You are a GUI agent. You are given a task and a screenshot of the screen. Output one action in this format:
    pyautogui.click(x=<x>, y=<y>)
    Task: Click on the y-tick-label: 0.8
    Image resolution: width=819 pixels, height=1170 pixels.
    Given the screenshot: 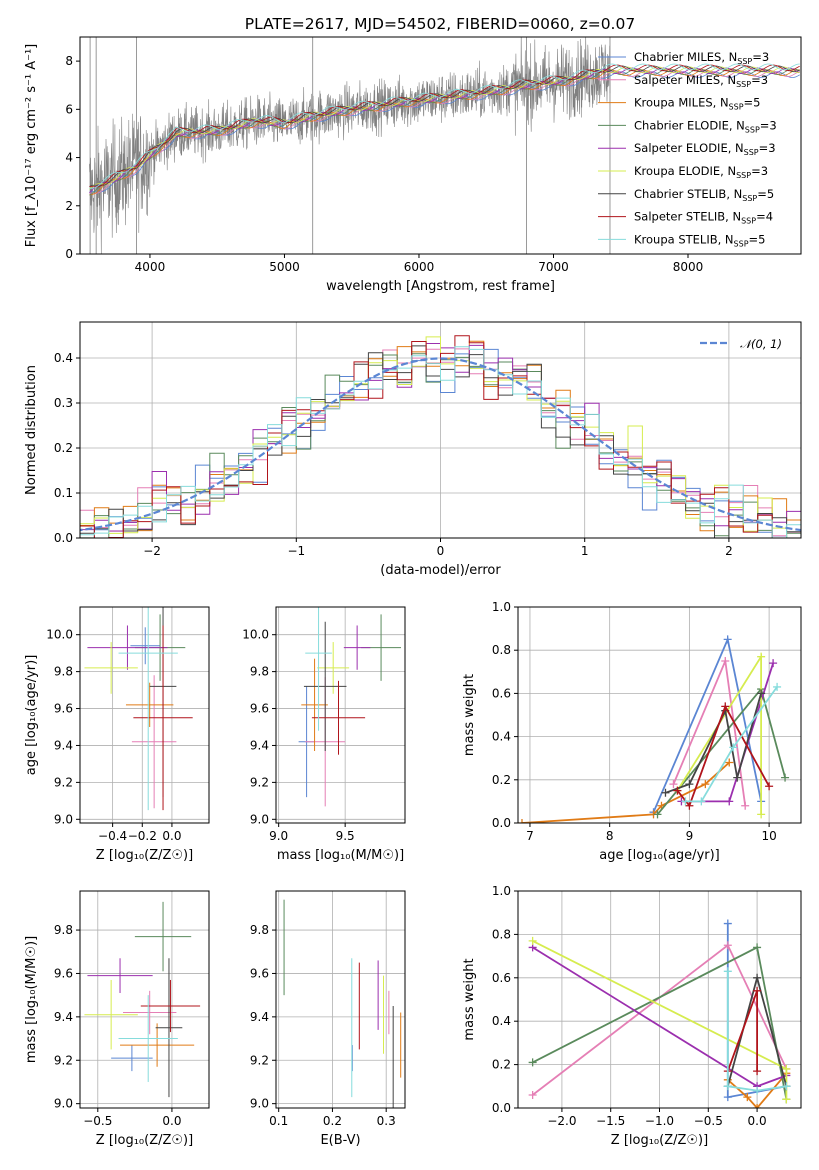 What is the action you would take?
    pyautogui.click(x=501, y=650)
    